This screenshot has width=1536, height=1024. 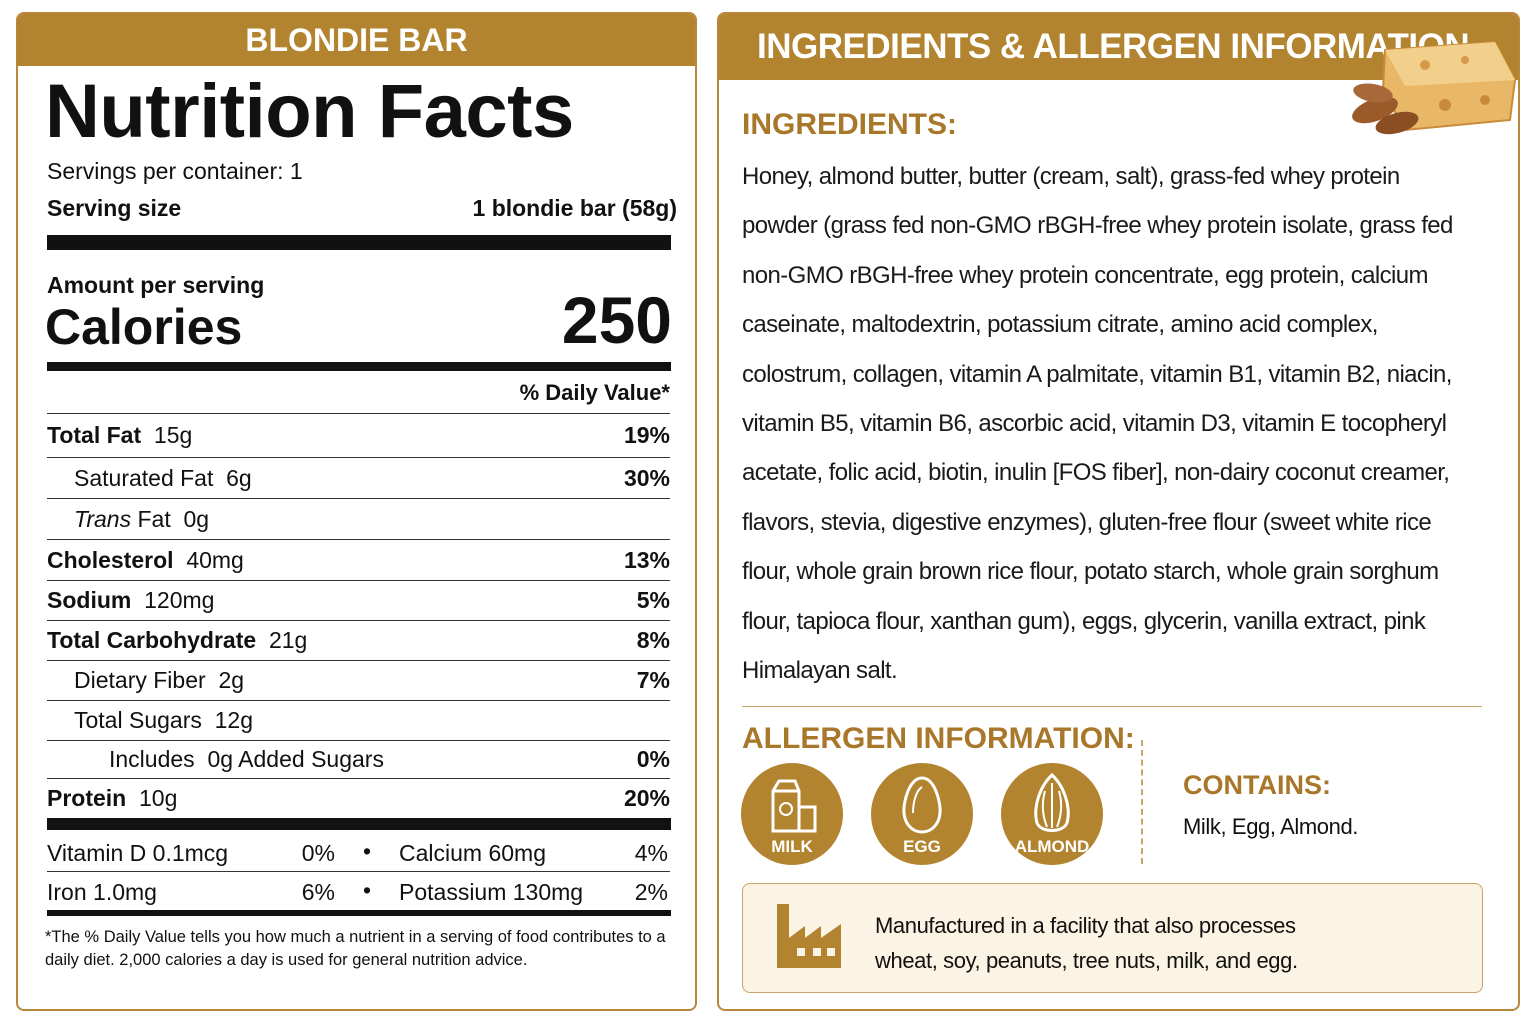 I want to click on nutrient-row: Saturated Fat 6g 30%, so click(x=358, y=478).